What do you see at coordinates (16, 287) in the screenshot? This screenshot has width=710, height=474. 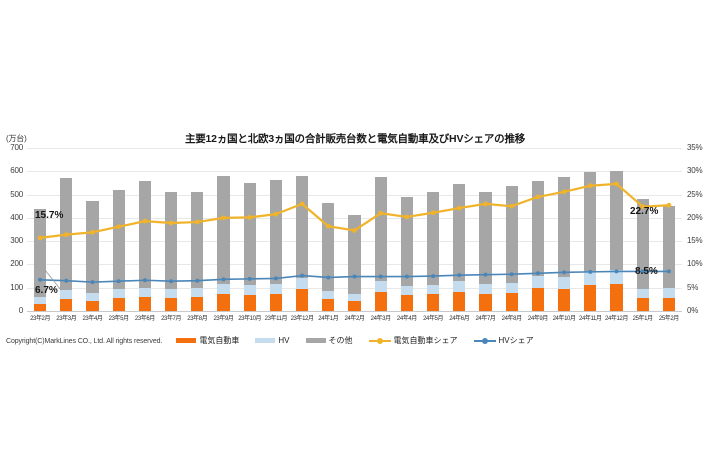 I see `y-axis-tick-left: 100` at bounding box center [16, 287].